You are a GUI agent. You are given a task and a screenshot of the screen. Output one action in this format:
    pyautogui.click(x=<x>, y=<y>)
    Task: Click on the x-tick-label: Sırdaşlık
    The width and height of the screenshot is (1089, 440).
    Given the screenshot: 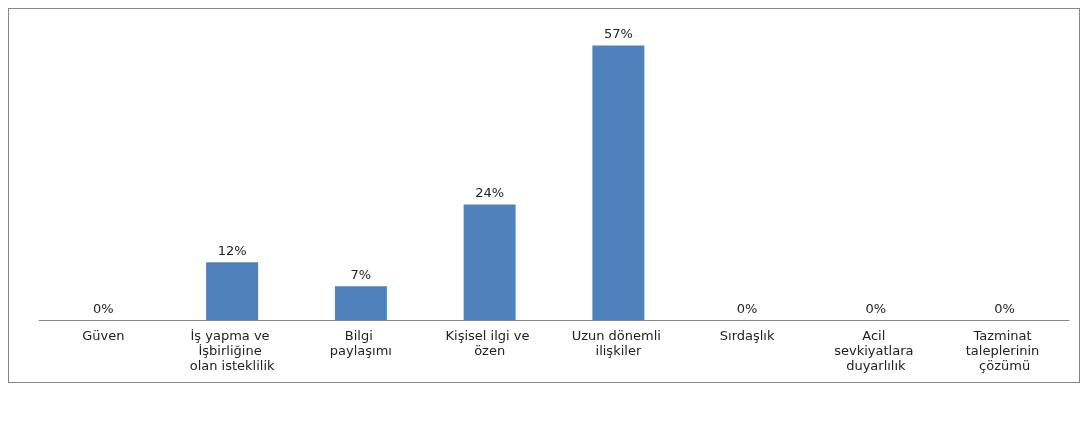 What is the action you would take?
    pyautogui.click(x=747, y=335)
    